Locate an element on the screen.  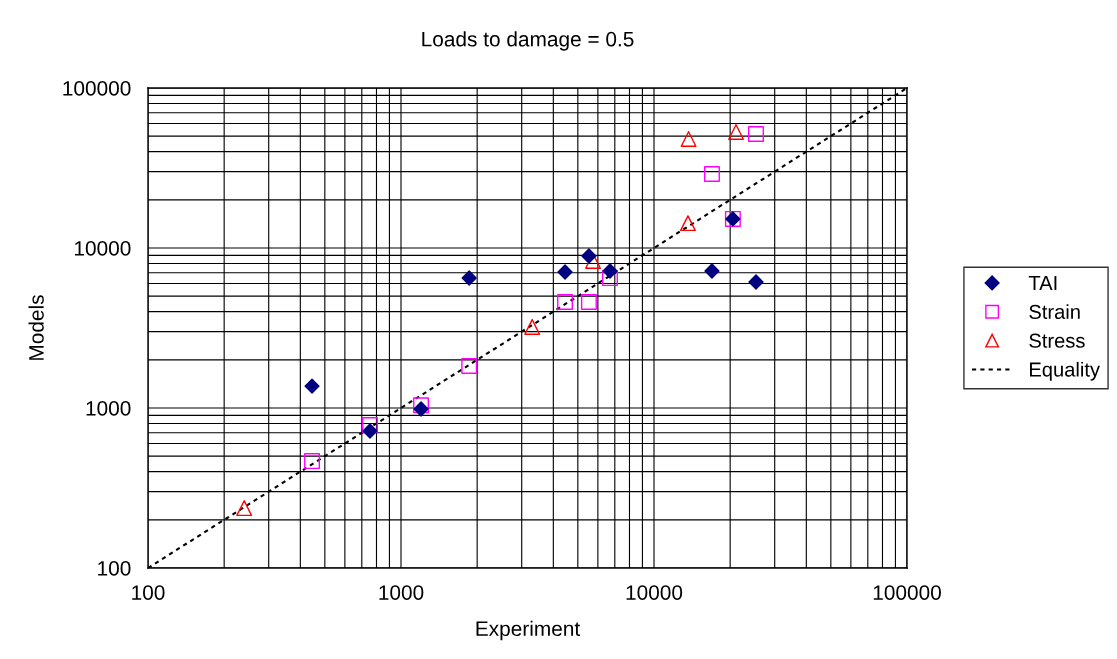
chart-title: Loads to damage = 0.5 is located at coordinates (528, 41).